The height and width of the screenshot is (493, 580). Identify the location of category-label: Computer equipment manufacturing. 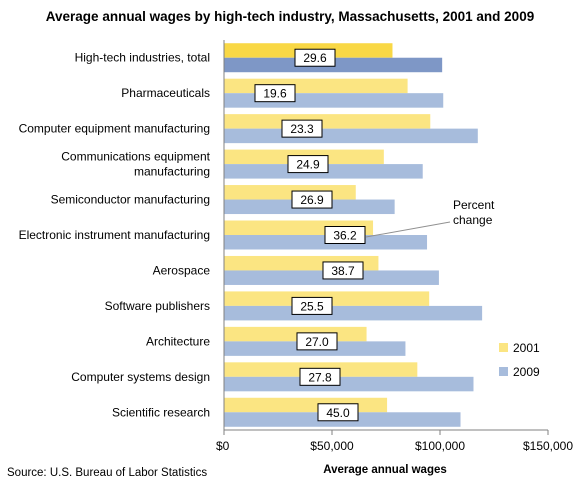
(114, 129).